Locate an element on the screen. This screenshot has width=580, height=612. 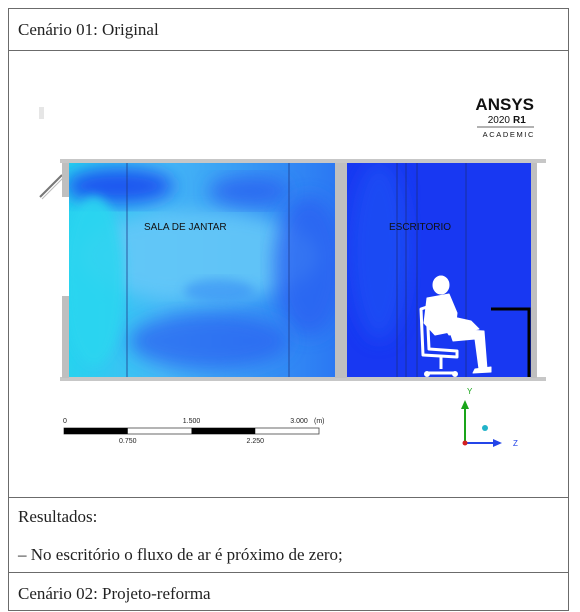
ansys-brand: ANSYS is located at coordinates (504, 104).